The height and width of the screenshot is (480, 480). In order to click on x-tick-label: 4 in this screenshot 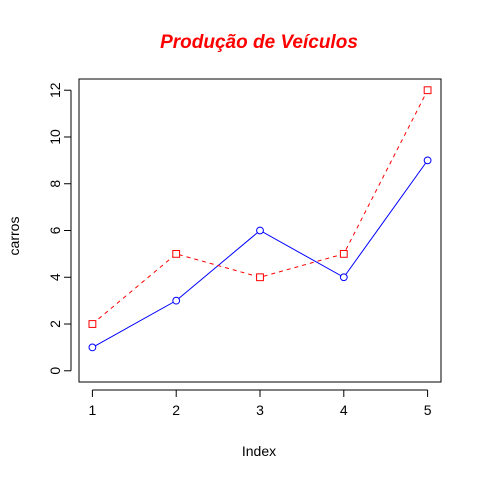, I will do `click(344, 410)`.